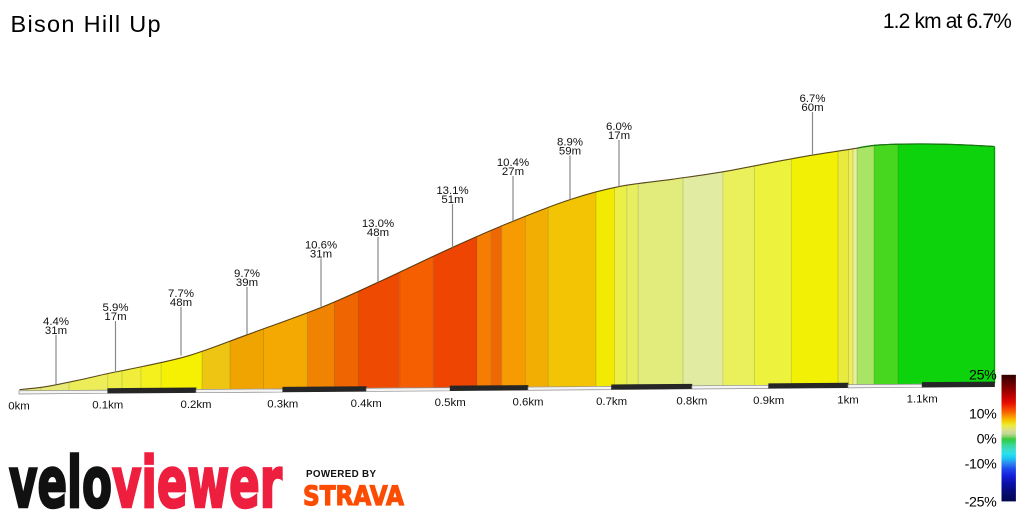 The image size is (1024, 512). Describe the element at coordinates (812, 108) in the screenshot. I see `gradient-label-length: 60m` at that location.